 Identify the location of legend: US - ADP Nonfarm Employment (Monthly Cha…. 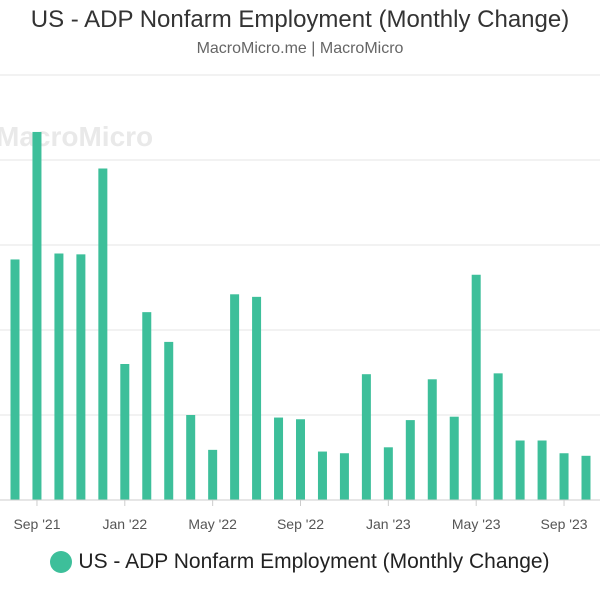
(300, 562).